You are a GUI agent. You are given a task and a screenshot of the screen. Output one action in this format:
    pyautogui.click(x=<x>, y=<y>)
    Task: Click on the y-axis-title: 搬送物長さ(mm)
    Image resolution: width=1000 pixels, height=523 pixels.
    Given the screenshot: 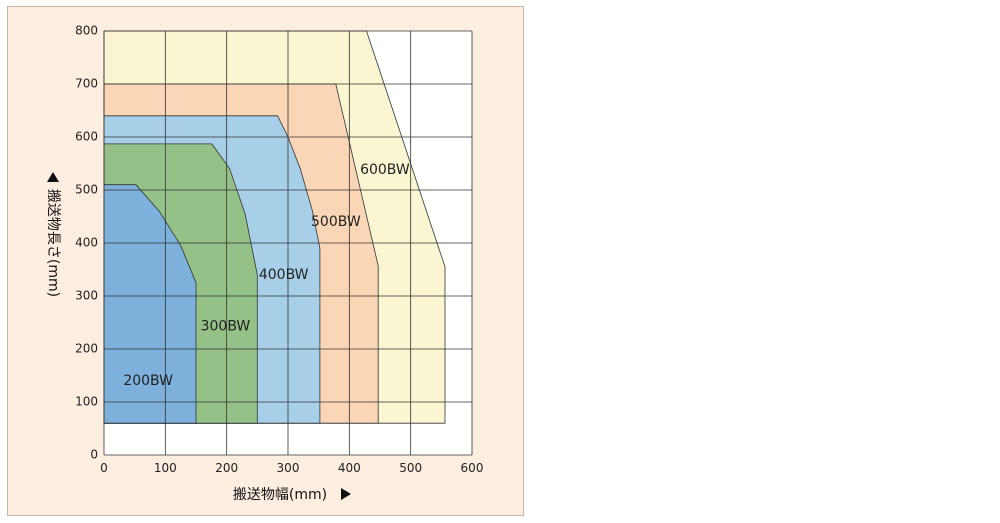 What is the action you would take?
    pyautogui.click(x=53, y=243)
    